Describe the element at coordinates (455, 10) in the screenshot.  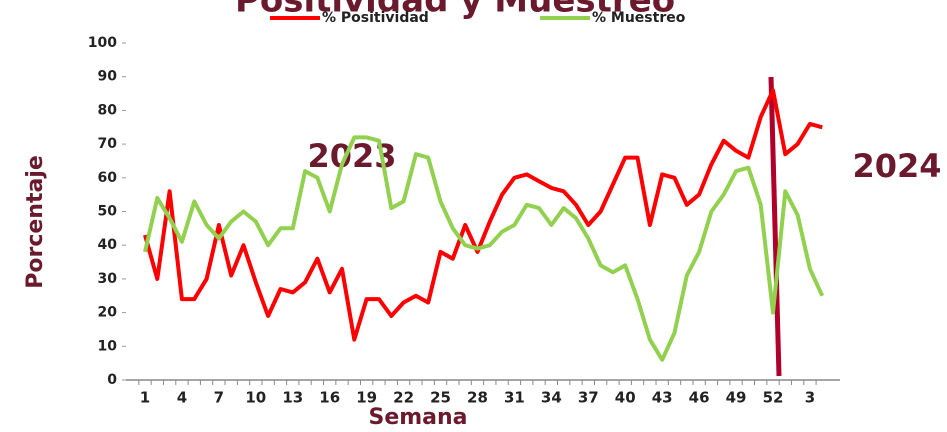
I see `chart-title: Positividad y Muestreo` at that location.